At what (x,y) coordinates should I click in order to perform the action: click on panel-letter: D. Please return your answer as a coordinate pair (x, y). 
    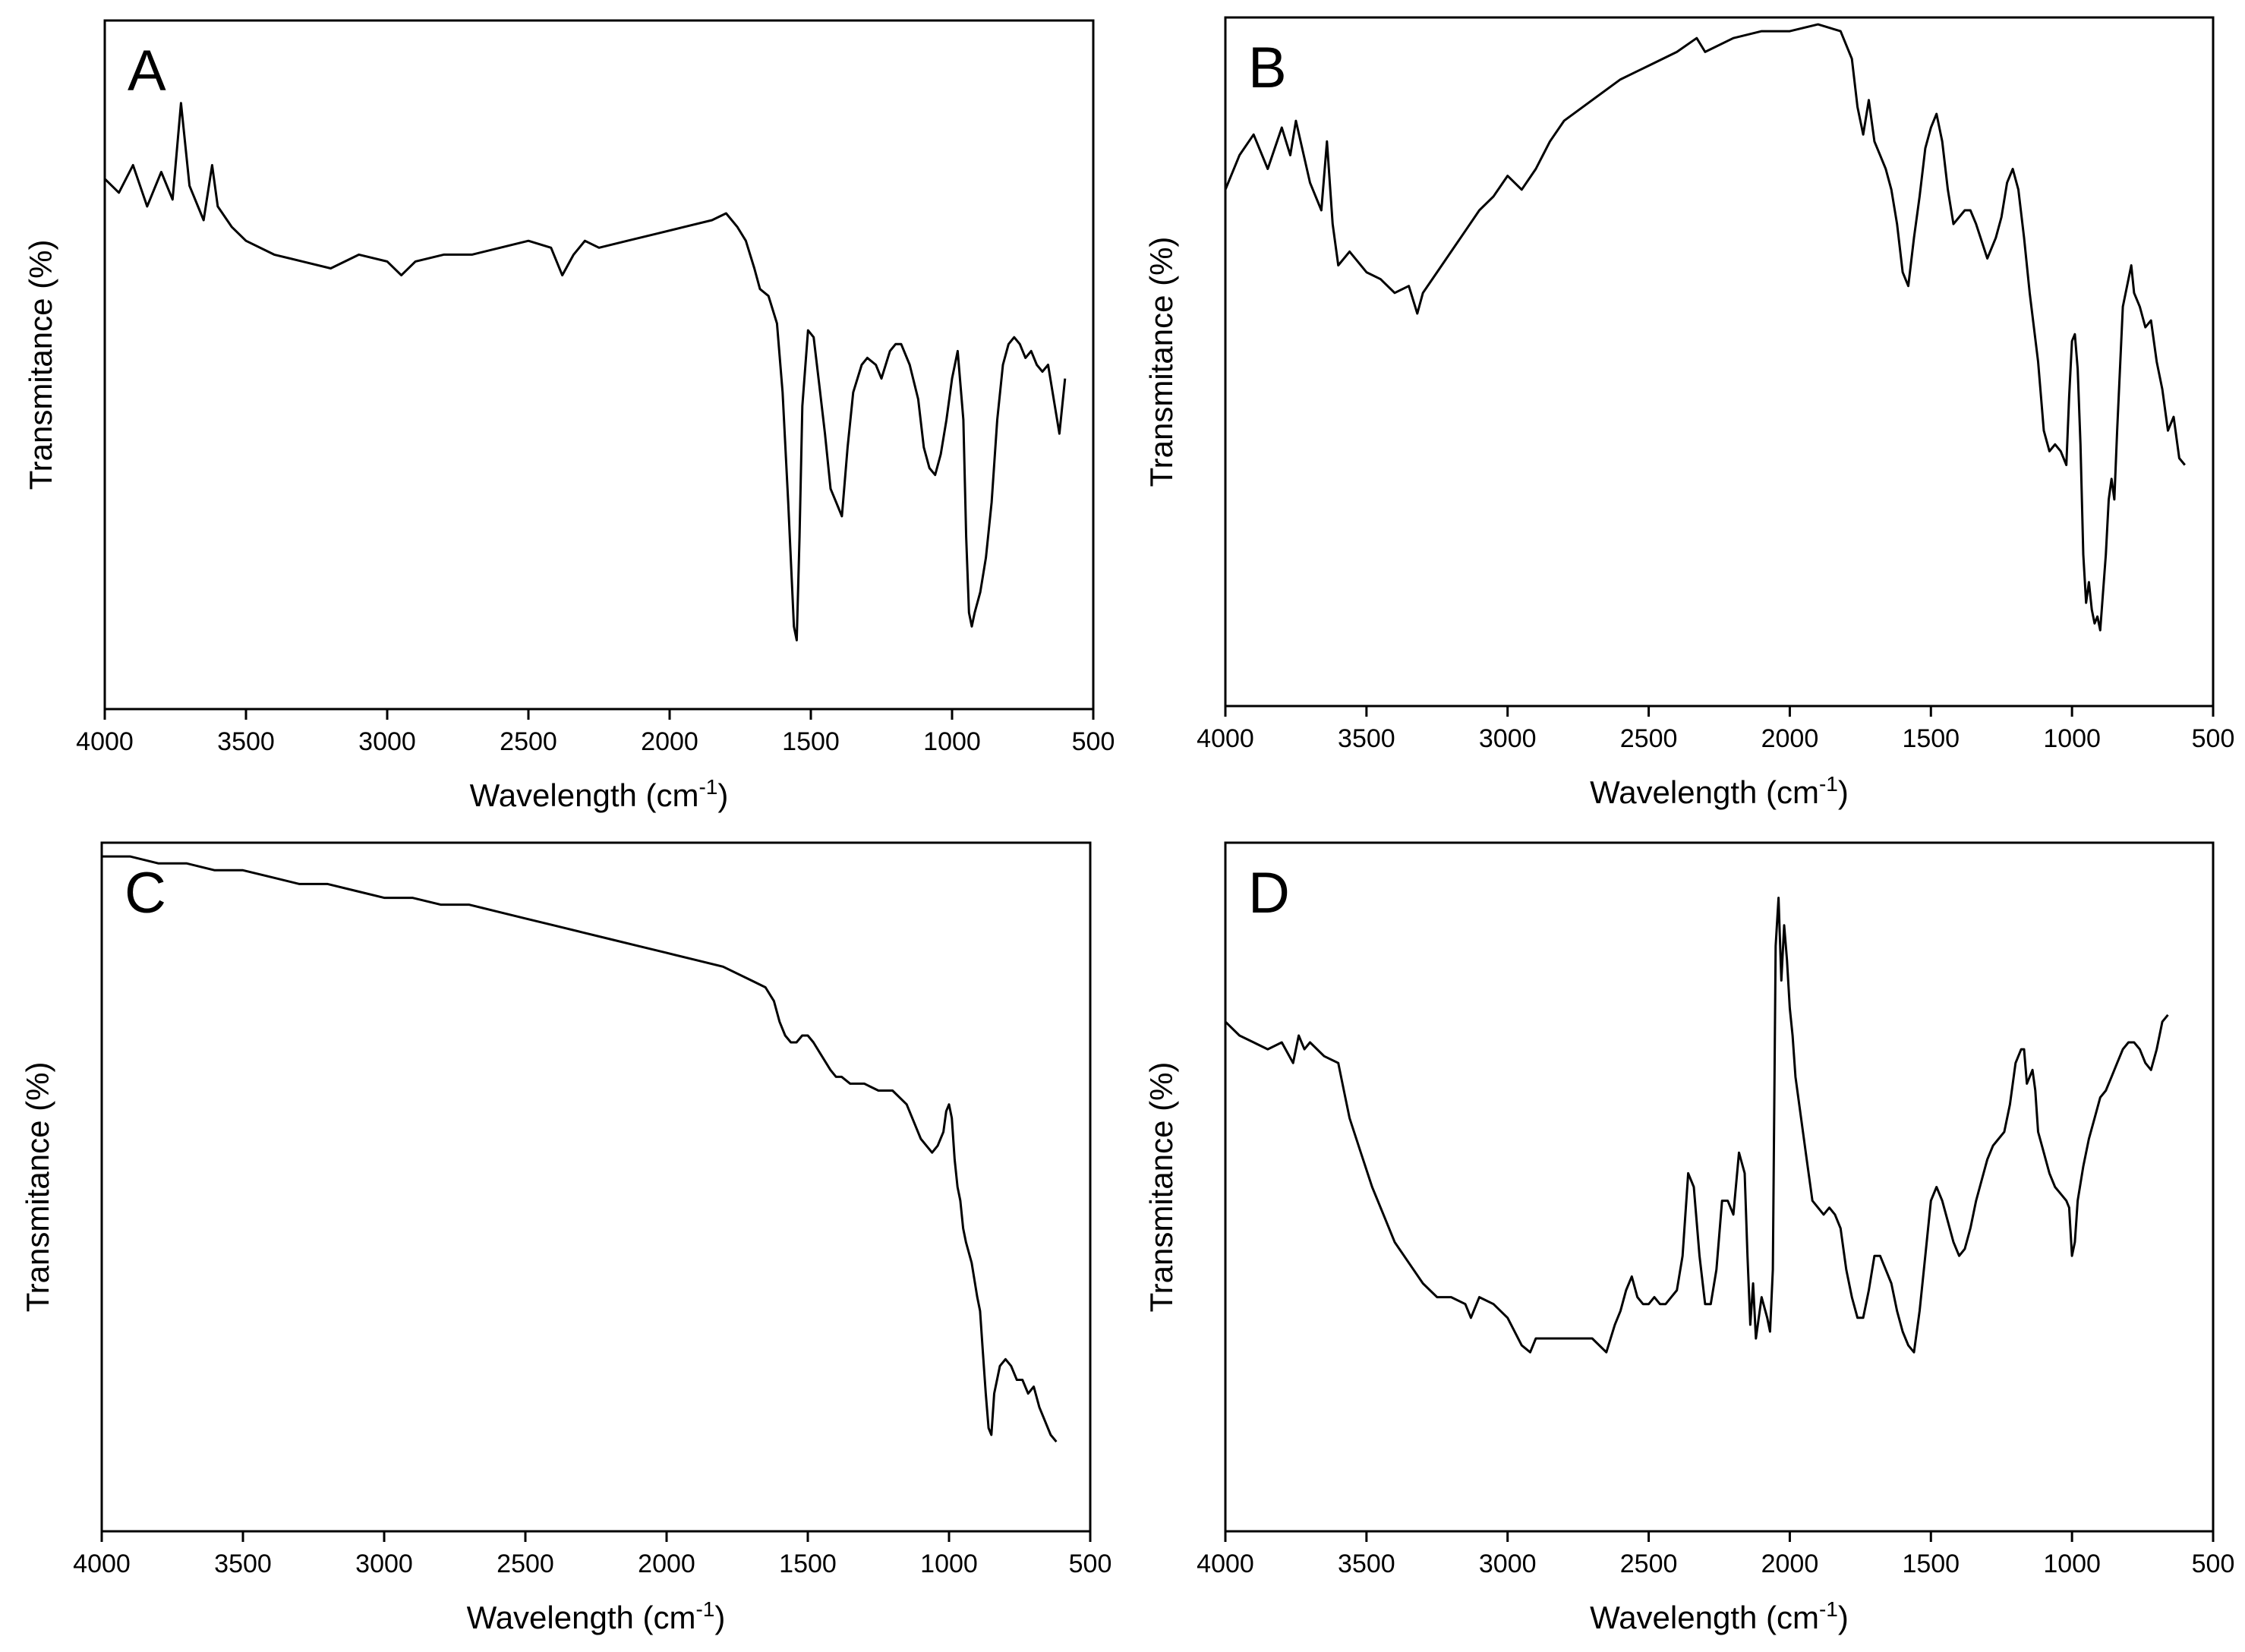
    Looking at the image, I should click on (1269, 893).